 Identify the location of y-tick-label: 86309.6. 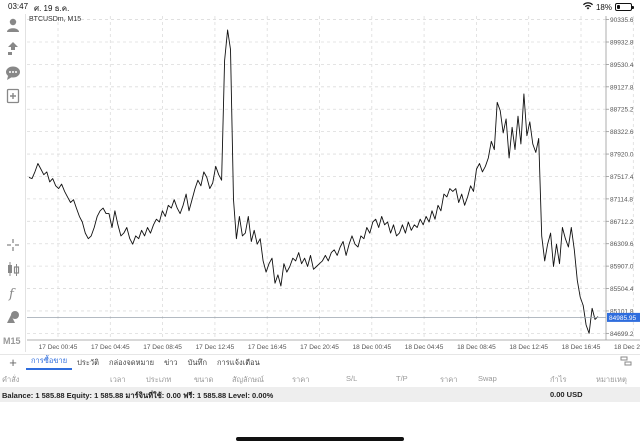
(622, 244).